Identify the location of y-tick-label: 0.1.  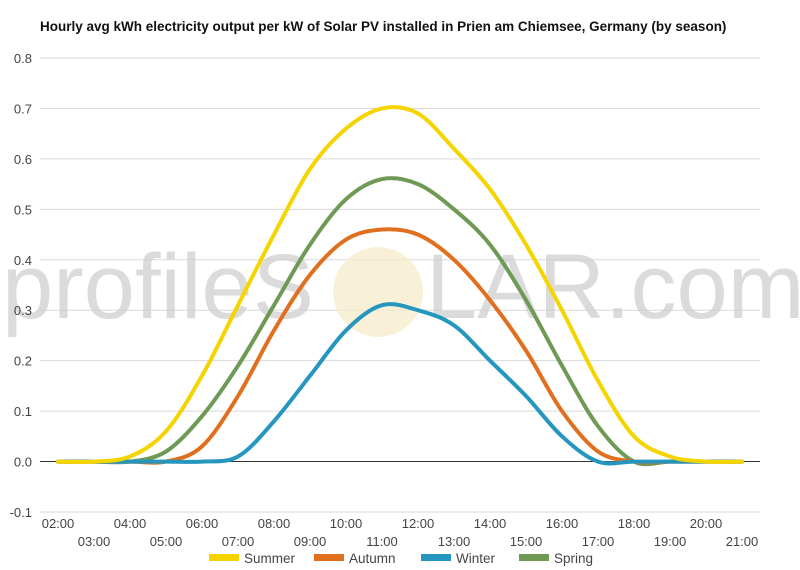
(23, 411).